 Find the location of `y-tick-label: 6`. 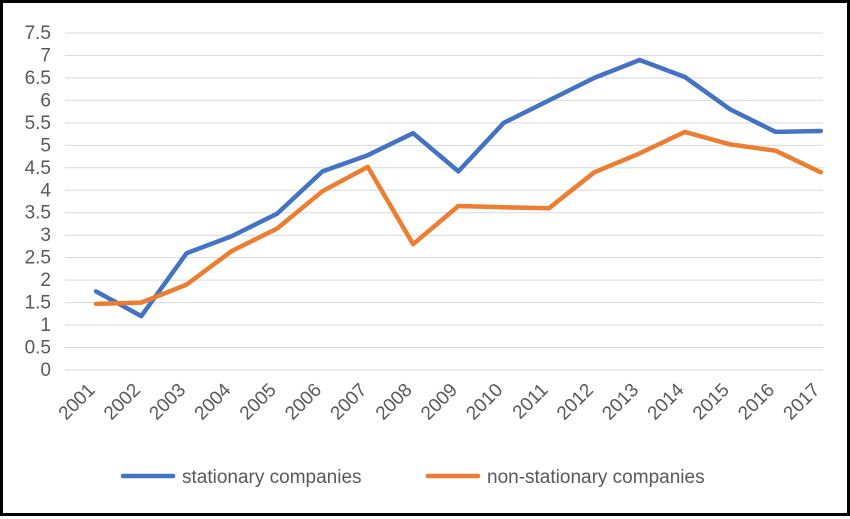

y-tick-label: 6 is located at coordinates (45, 100).